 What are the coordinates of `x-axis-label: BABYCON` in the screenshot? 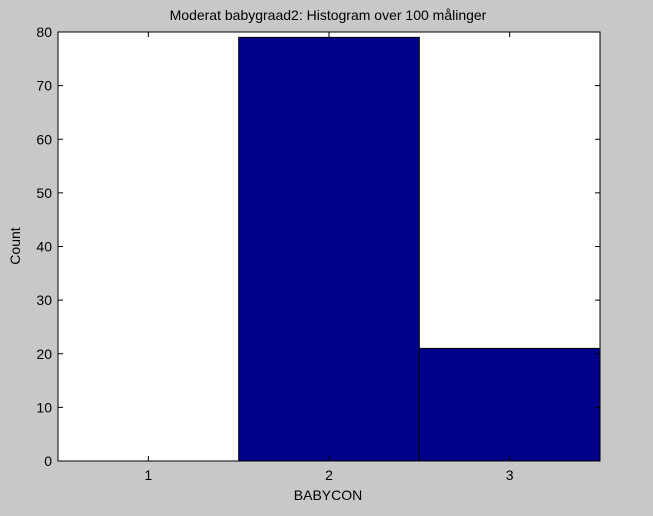 It's located at (328, 495).